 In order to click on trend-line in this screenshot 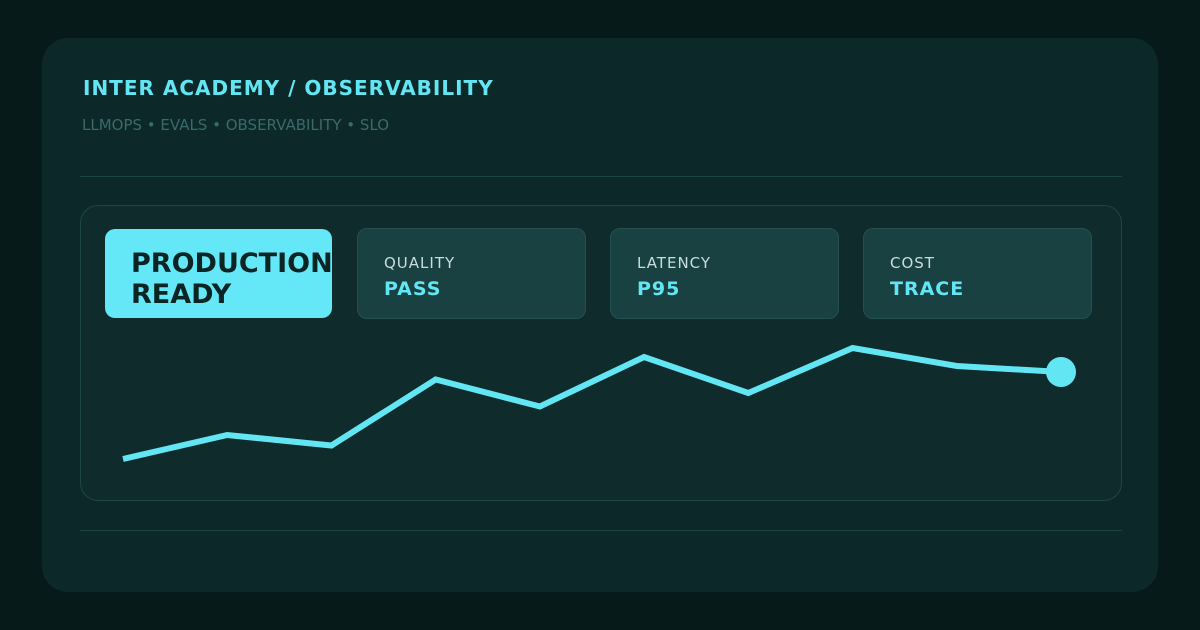, I will do `click(592, 403)`.